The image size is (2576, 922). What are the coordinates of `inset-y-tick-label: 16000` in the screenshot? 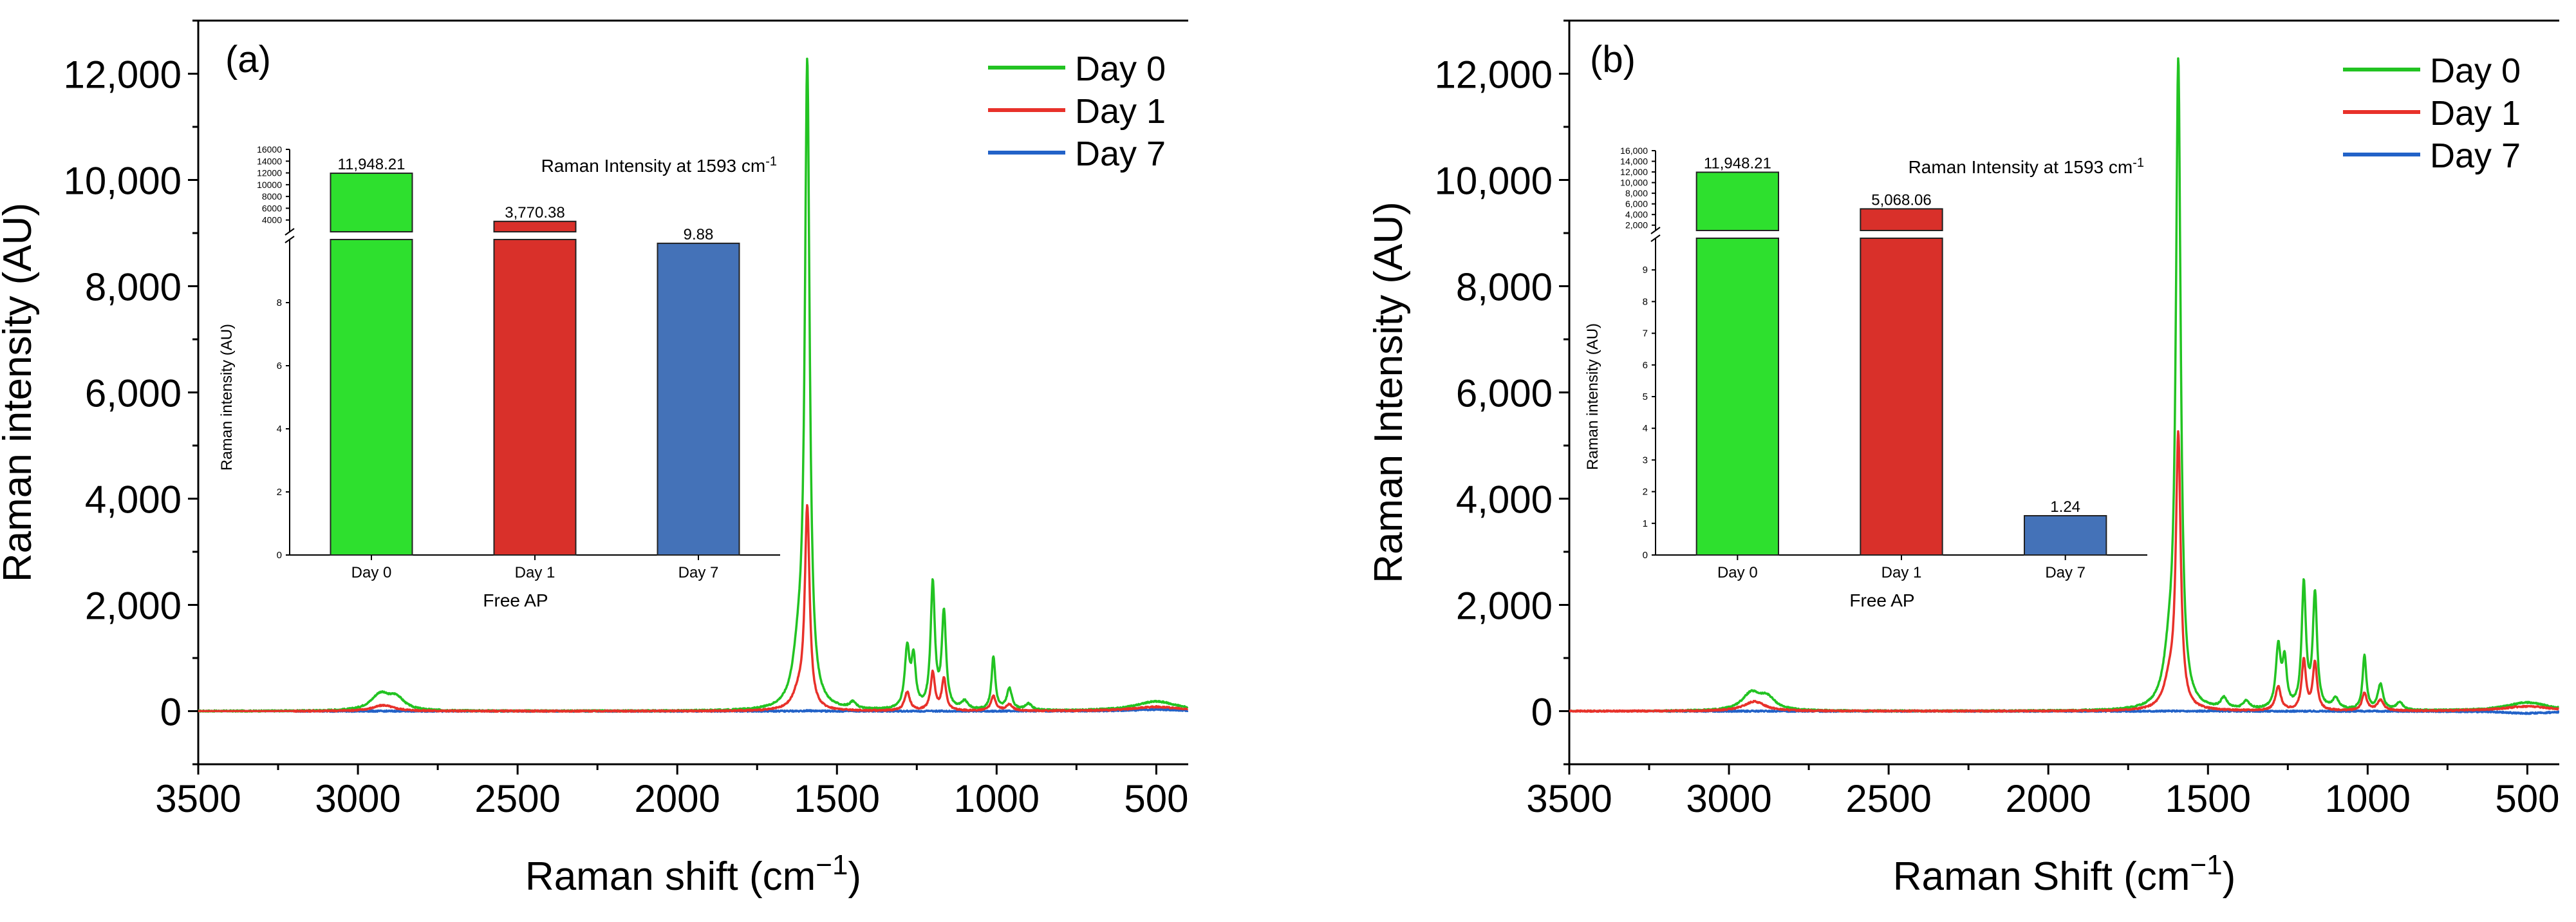 It's located at (269, 149).